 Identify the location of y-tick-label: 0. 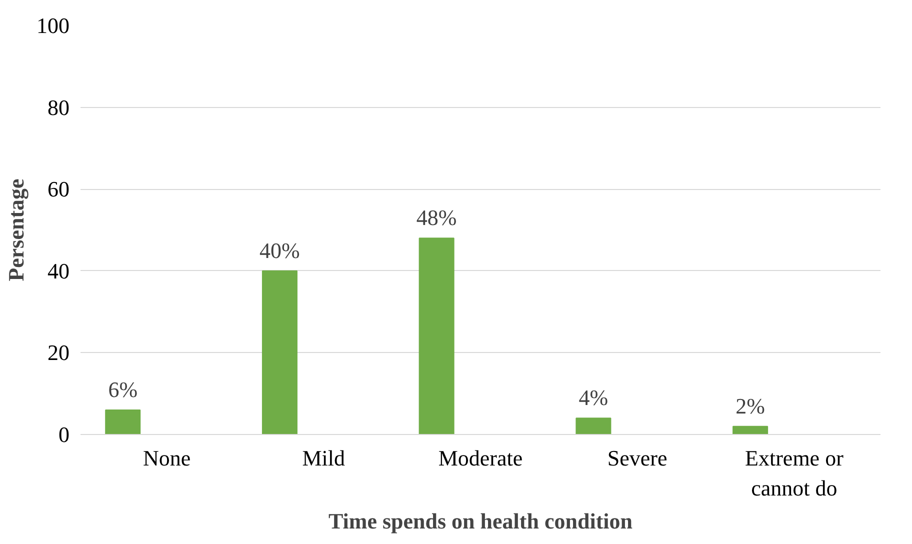
(64, 434).